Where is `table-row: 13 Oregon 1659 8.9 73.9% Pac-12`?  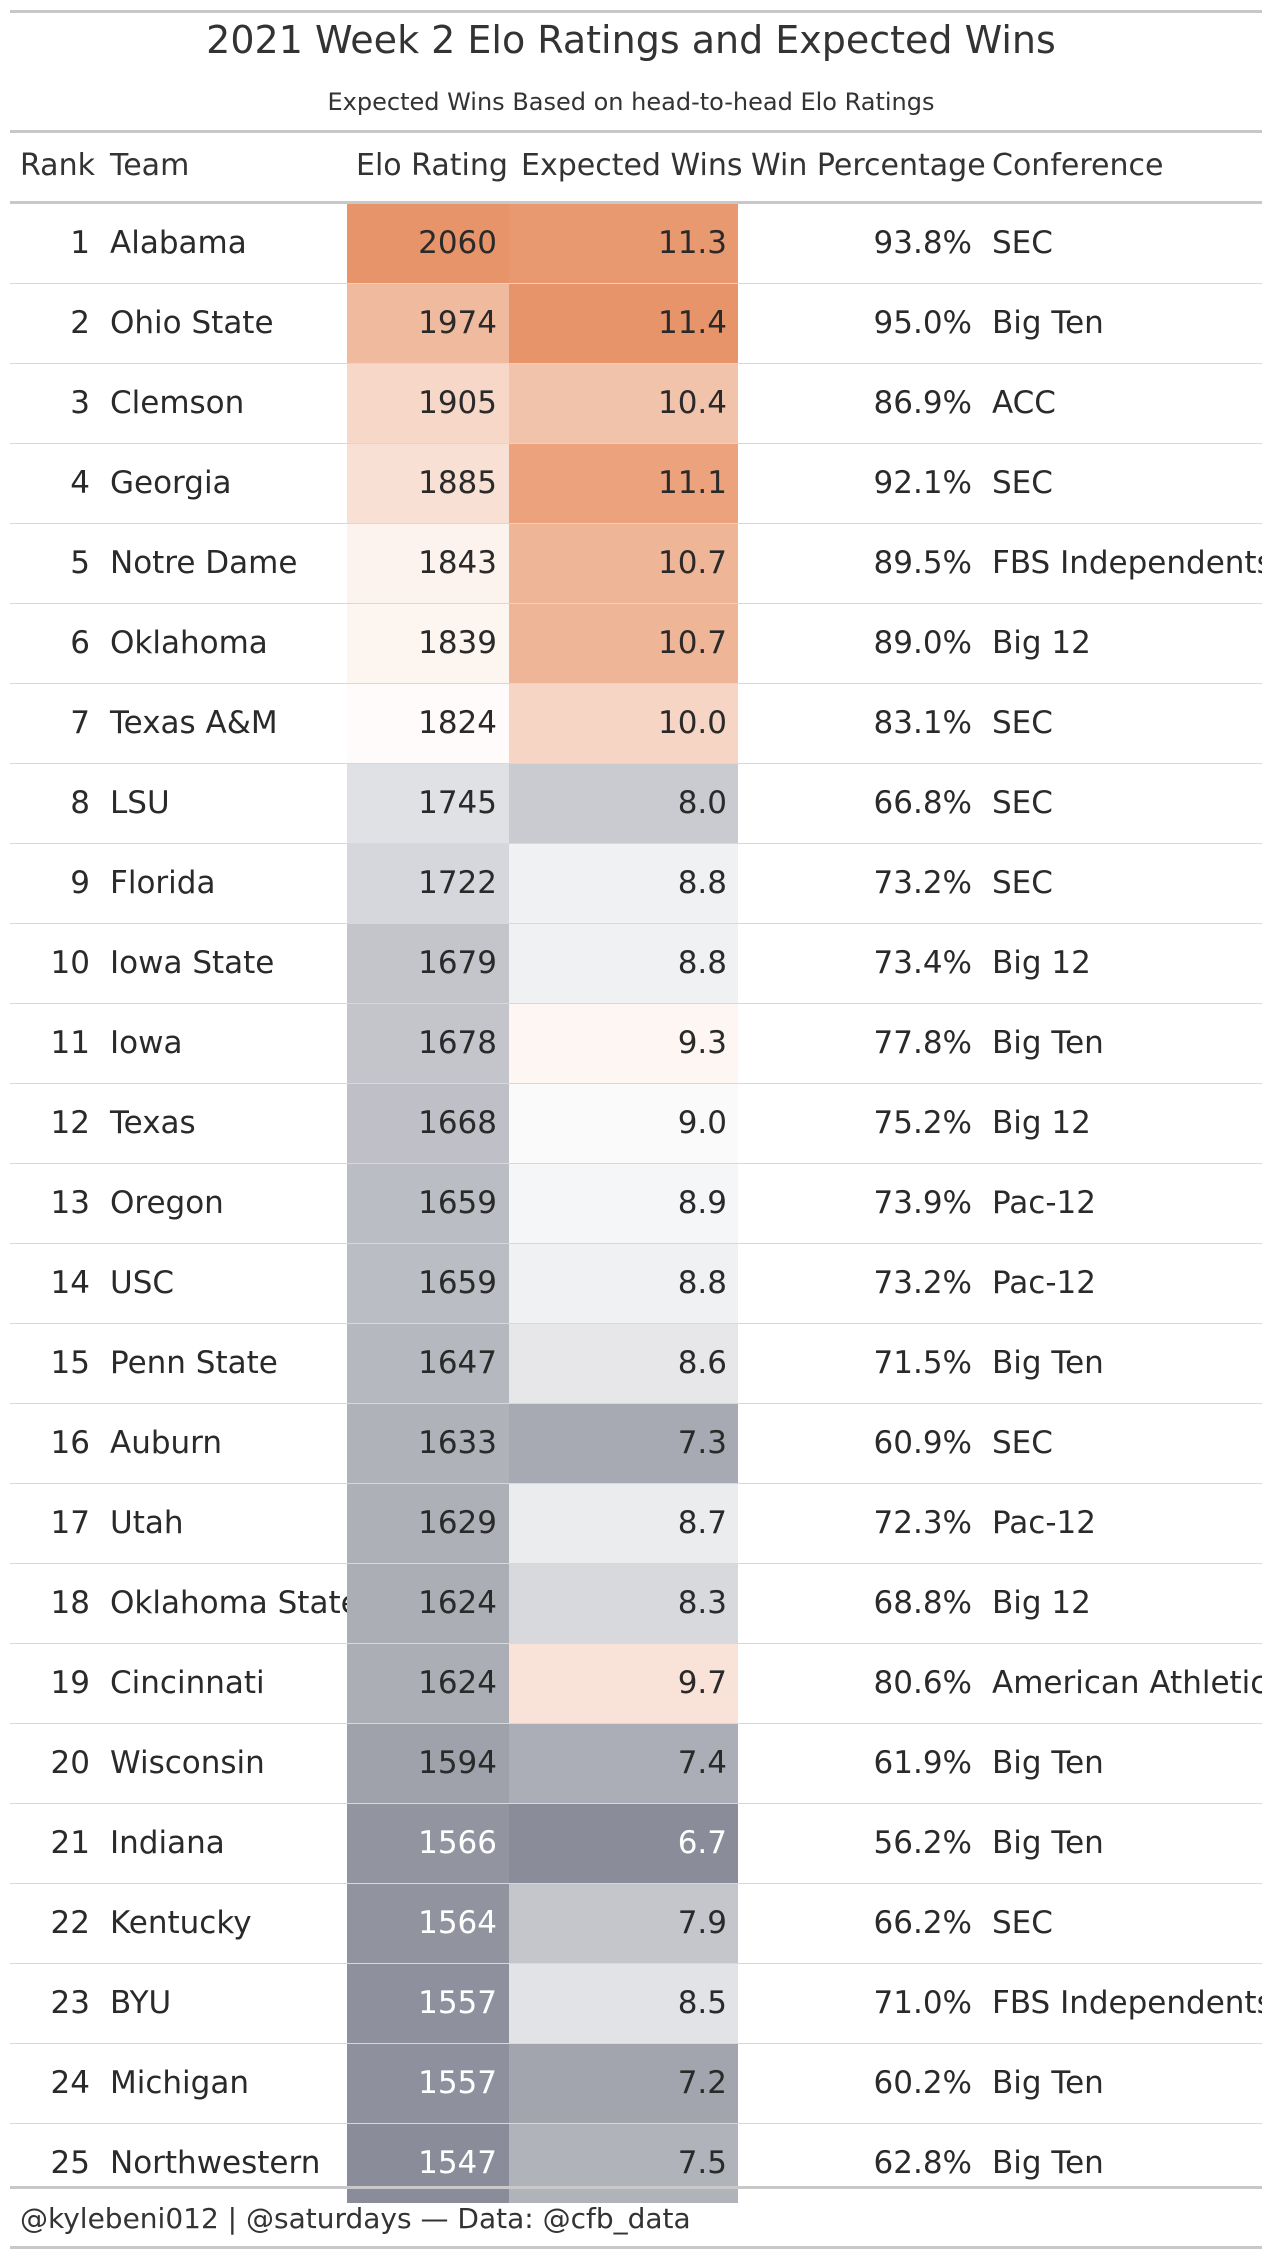
table-row: 13 Oregon 1659 8.9 73.9% Pac-12 is located at coordinates (631, 1203).